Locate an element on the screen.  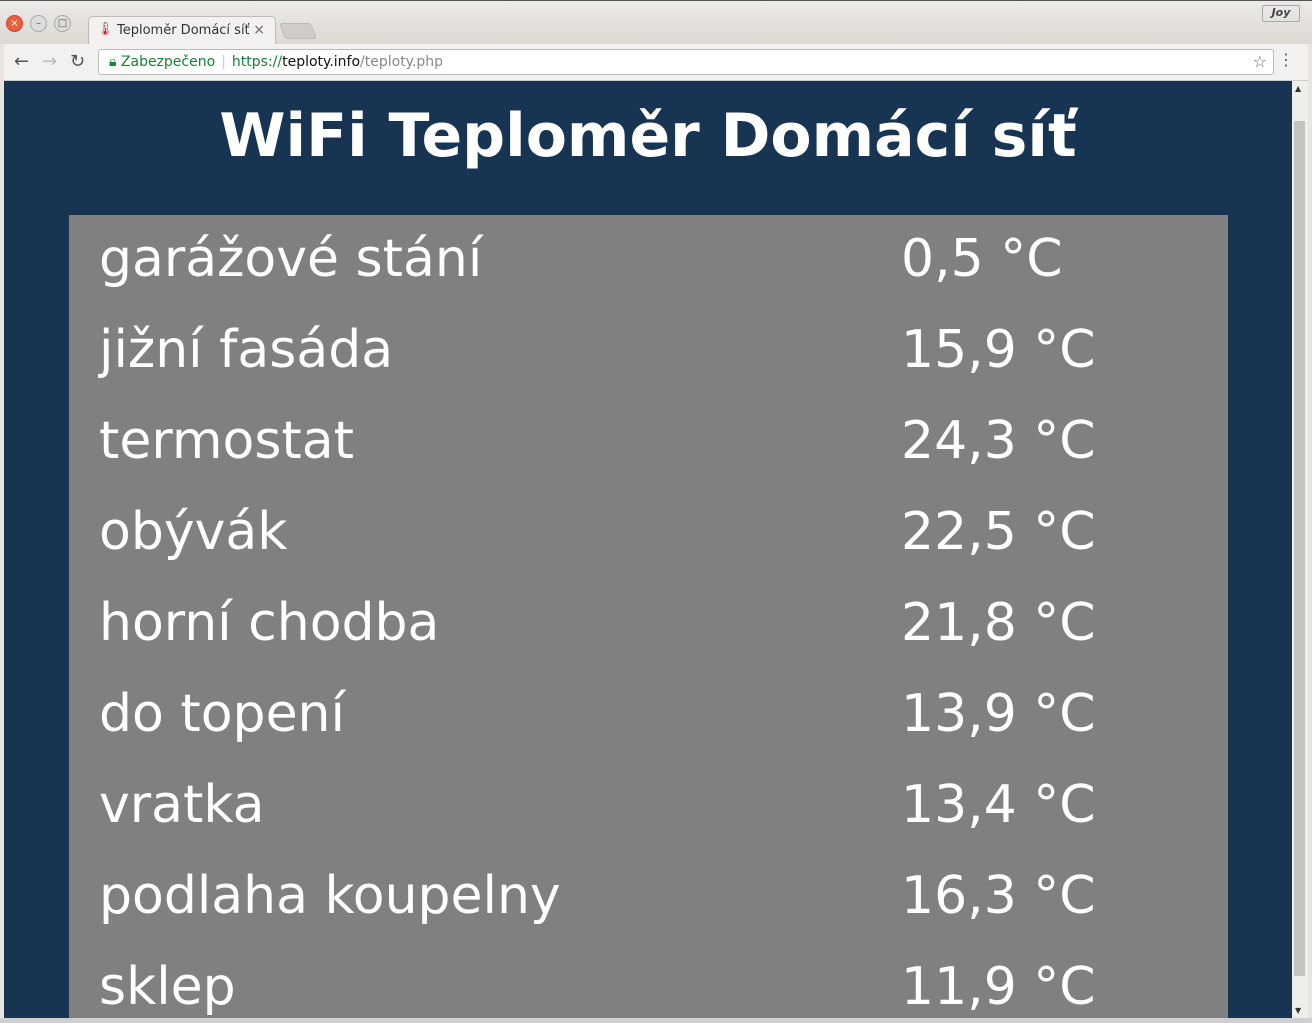
window-titlebar: × – □ 🌡 Teploměr Domácí síť × Joy is located at coordinates (656, 23).